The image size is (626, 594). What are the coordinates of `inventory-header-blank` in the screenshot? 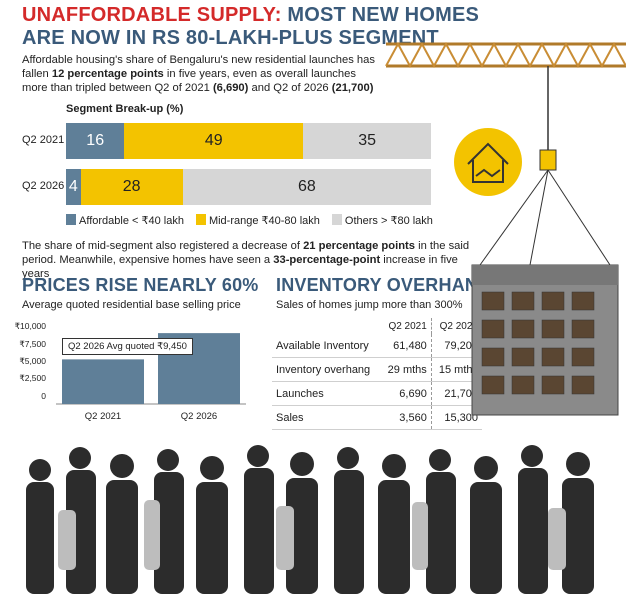 It's located at (326, 326).